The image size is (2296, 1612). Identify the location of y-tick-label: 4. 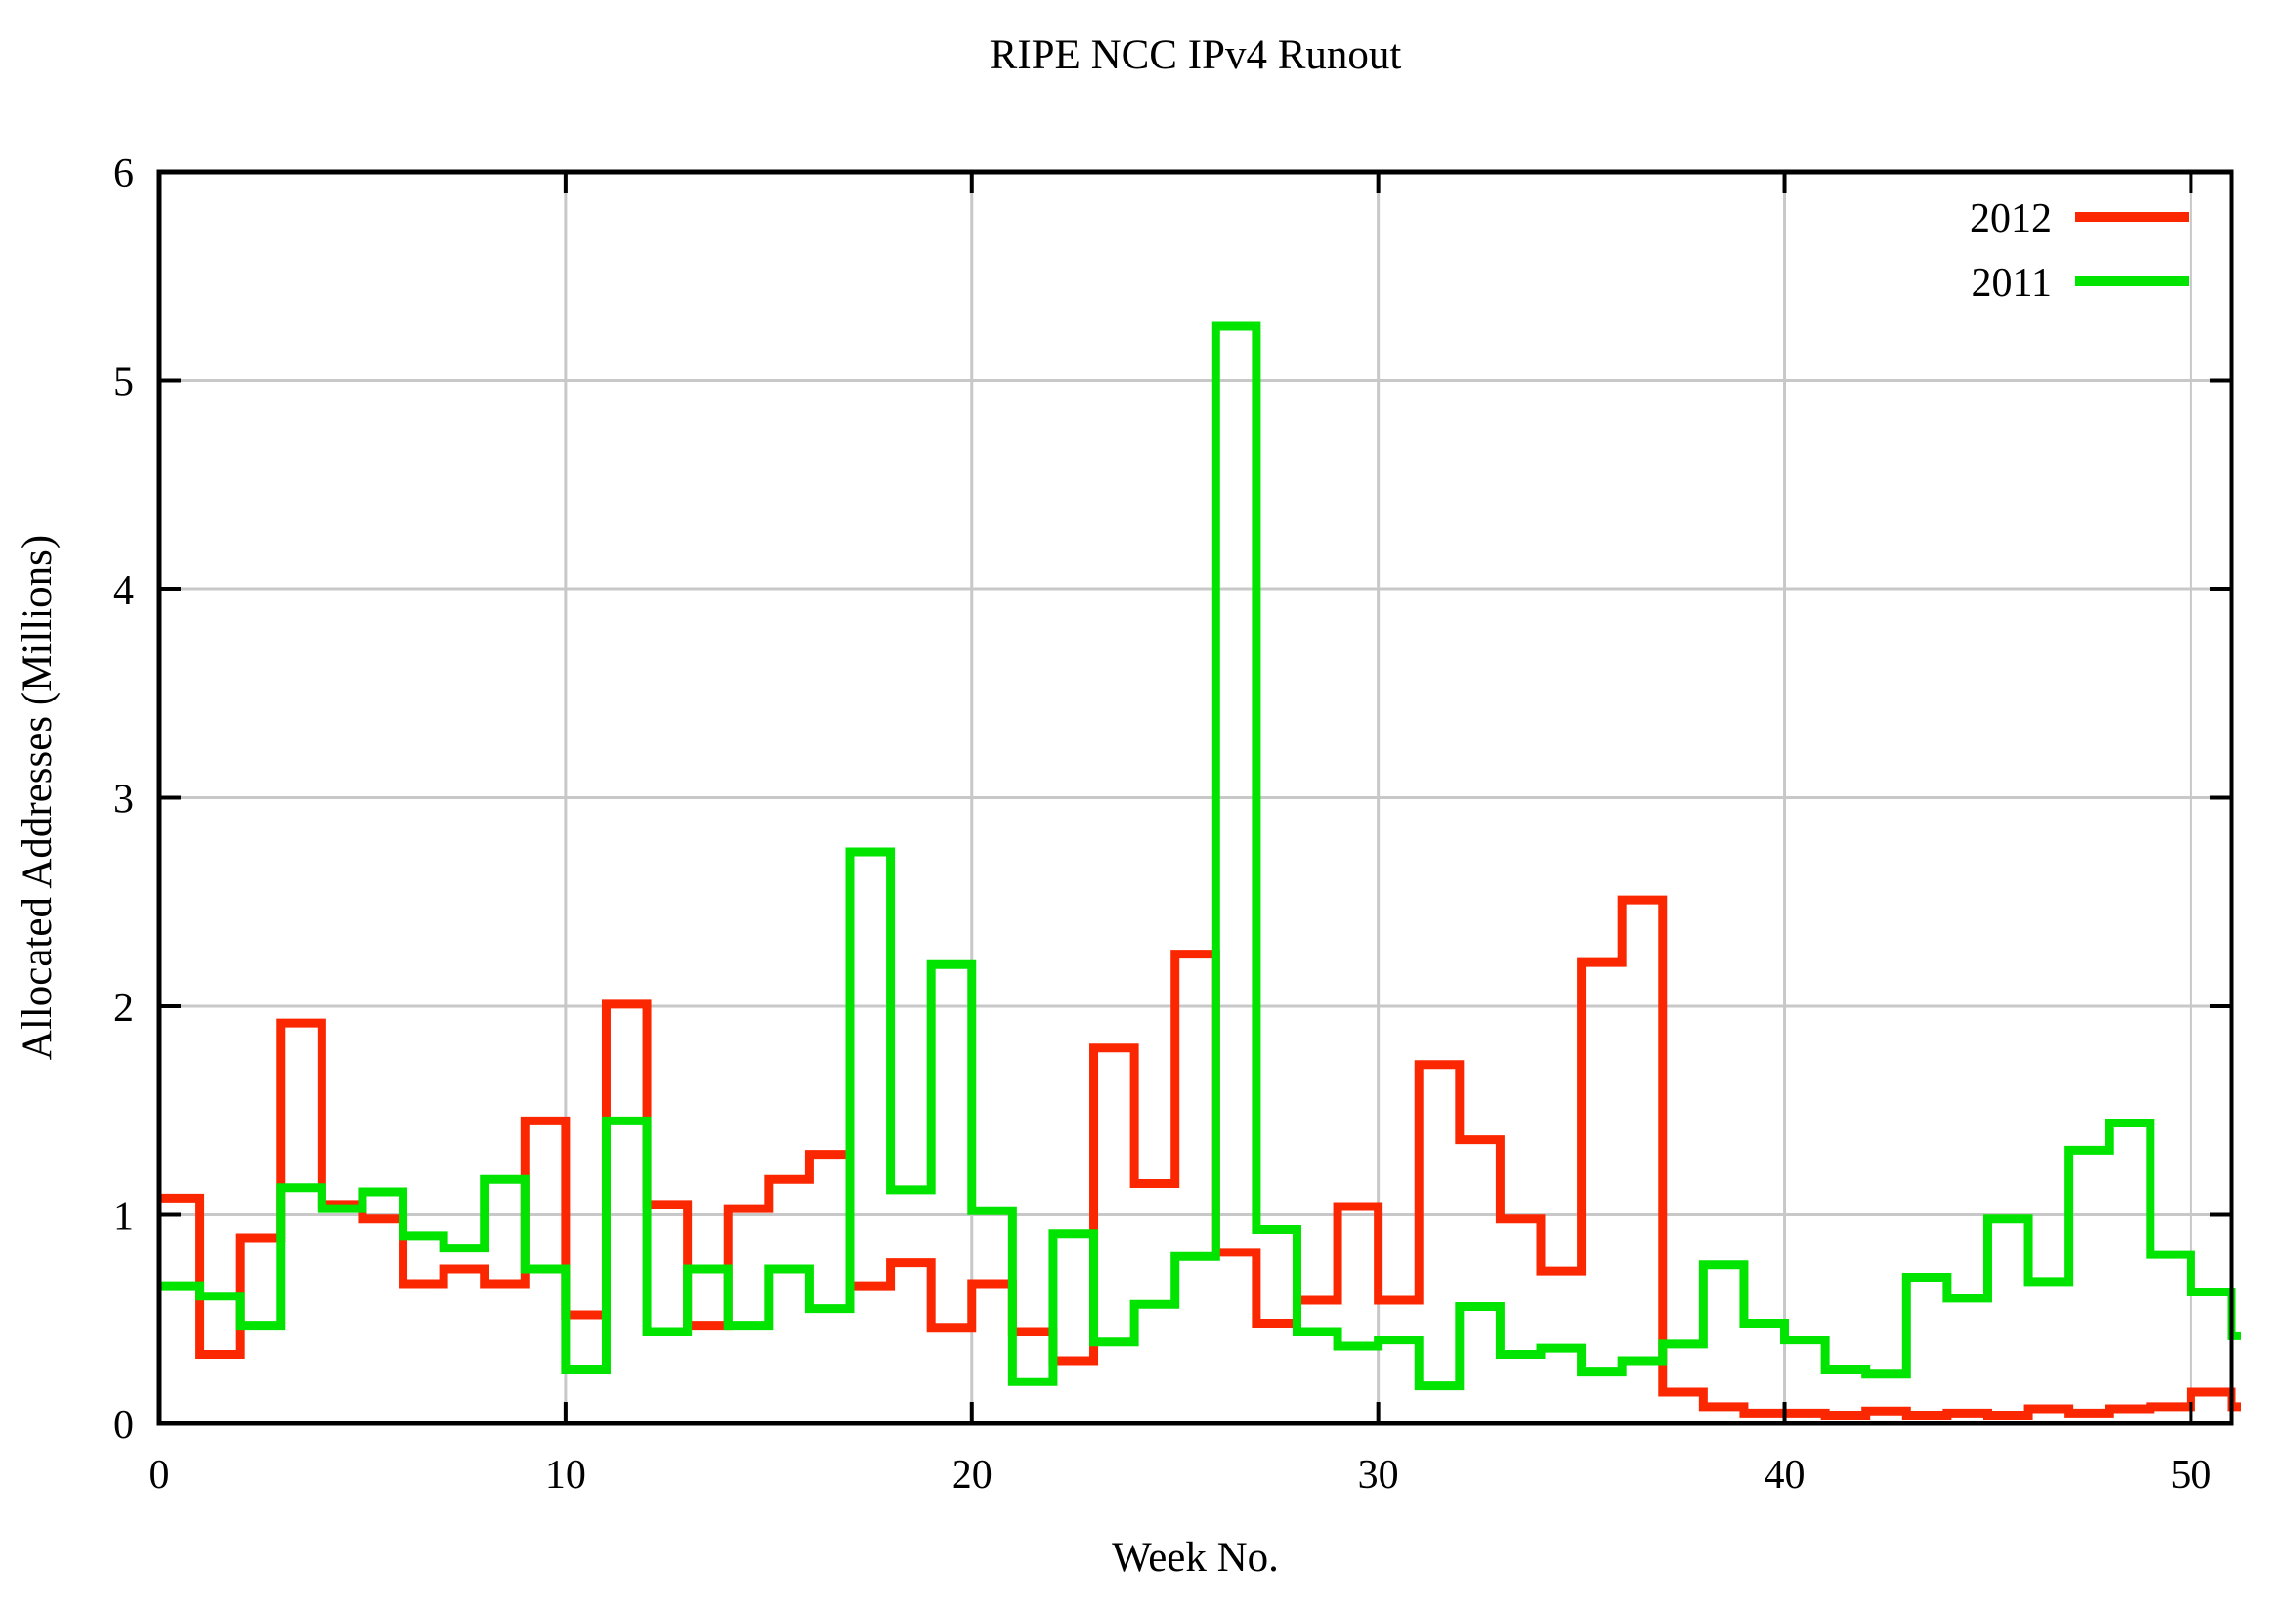
(124, 591).